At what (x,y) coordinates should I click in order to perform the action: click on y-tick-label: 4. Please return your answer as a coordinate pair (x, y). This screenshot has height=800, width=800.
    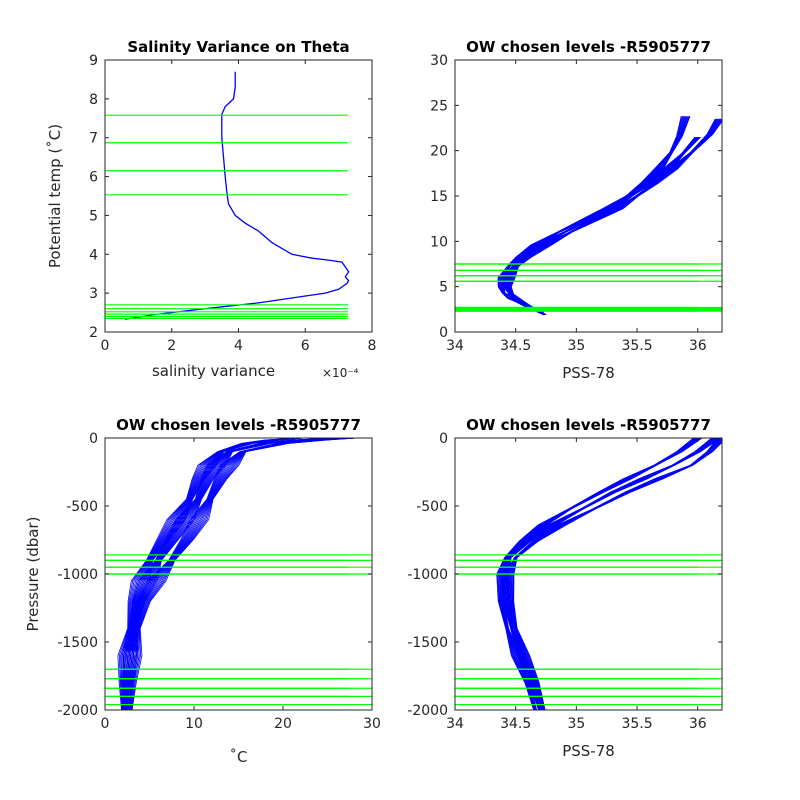
    Looking at the image, I should click on (93, 255).